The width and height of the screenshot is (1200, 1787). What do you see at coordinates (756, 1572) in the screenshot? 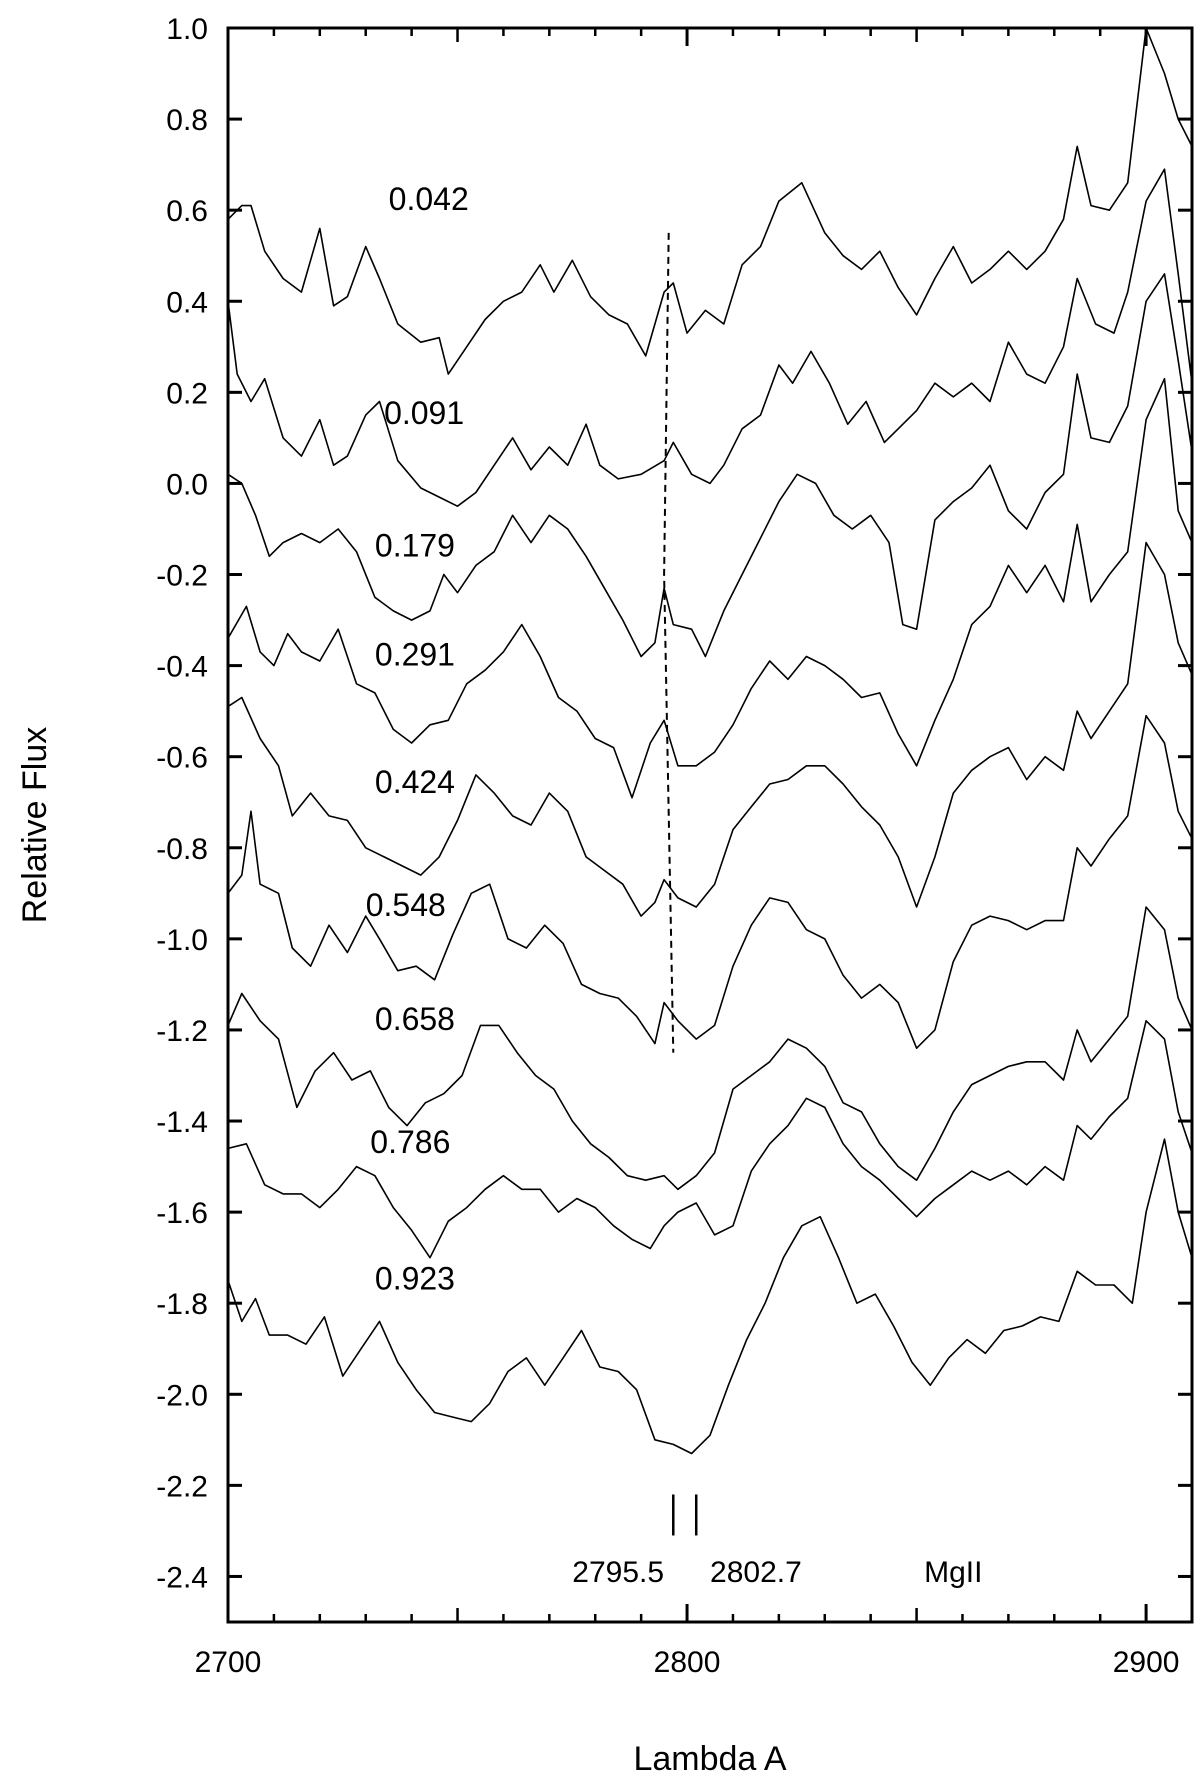
I see `annotation-label: 2802.7` at bounding box center [756, 1572].